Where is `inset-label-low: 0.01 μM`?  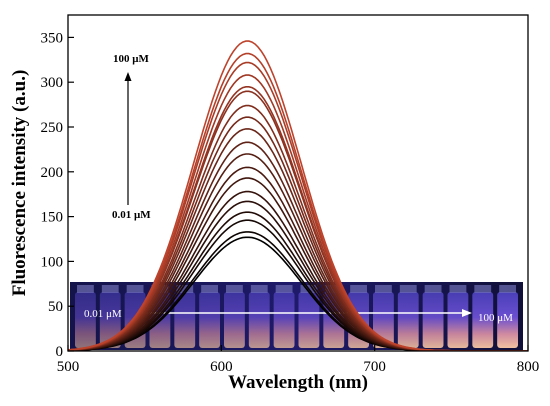
inset-label-low: 0.01 μM is located at coordinates (103, 314).